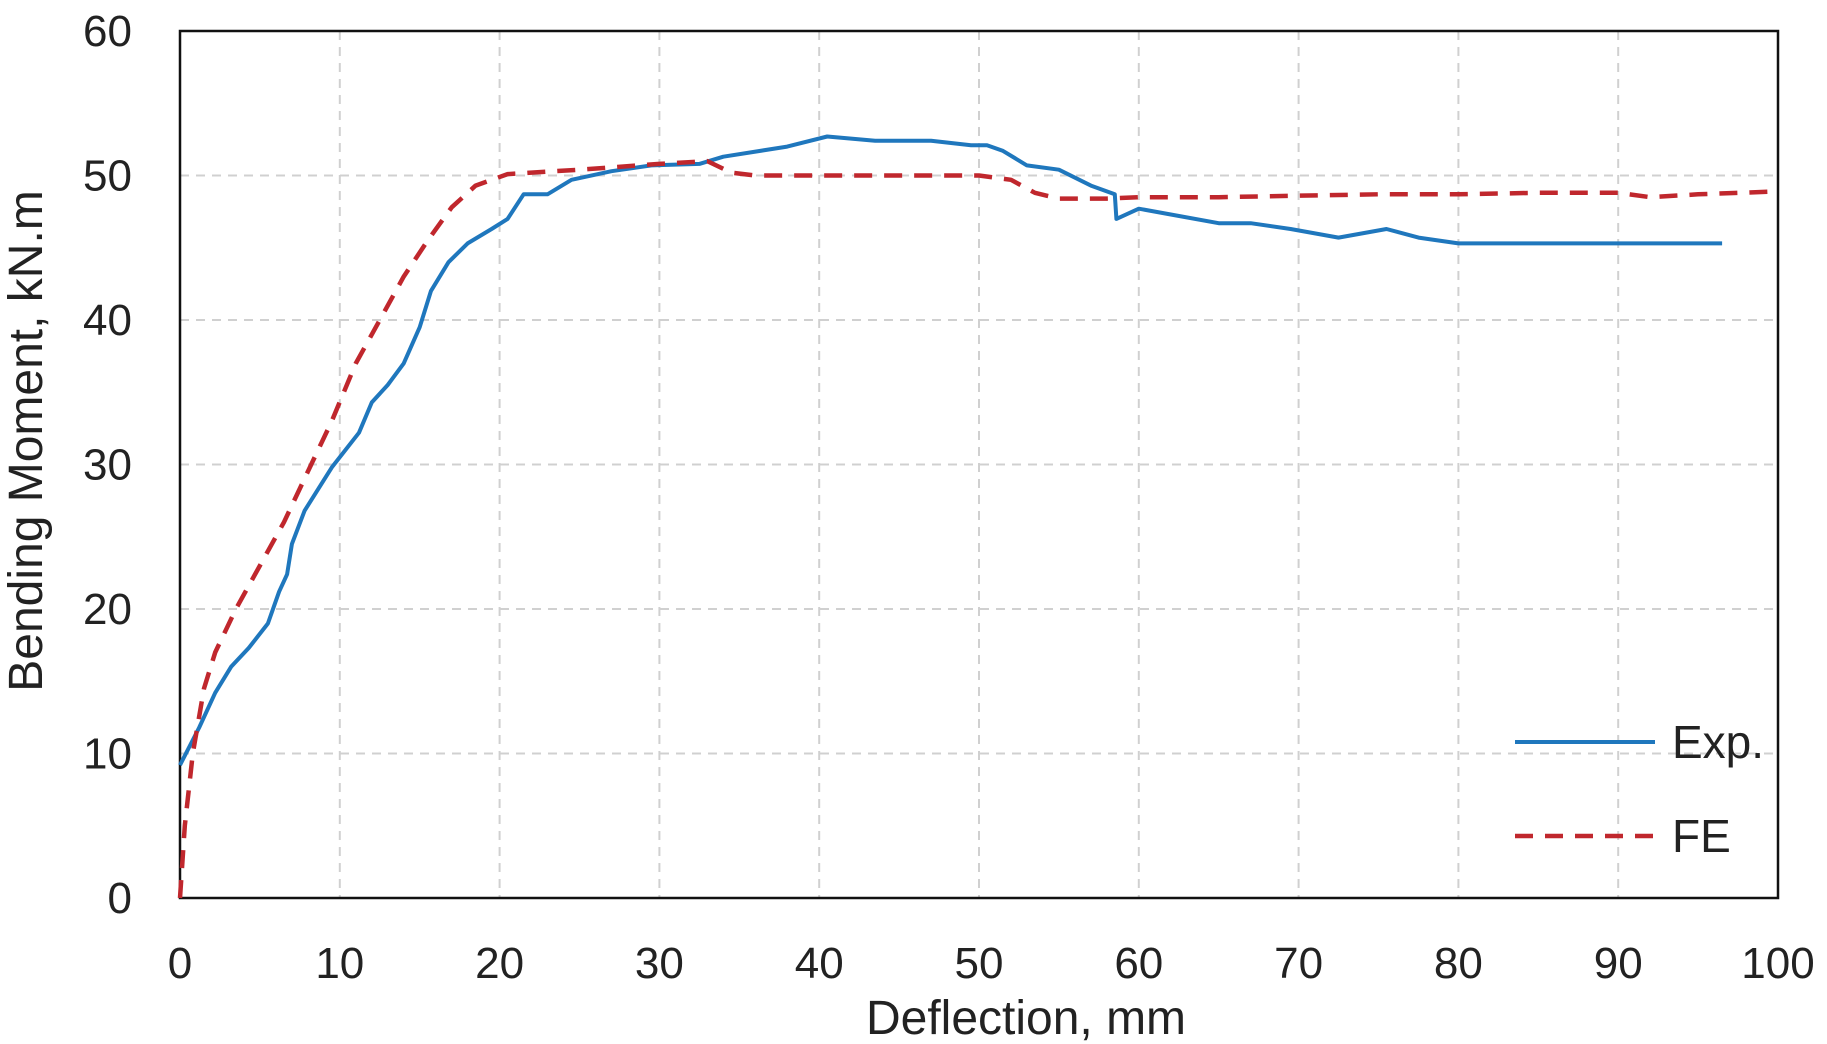 This screenshot has width=1827, height=1044. I want to click on y-tick-label: 20, so click(107, 609).